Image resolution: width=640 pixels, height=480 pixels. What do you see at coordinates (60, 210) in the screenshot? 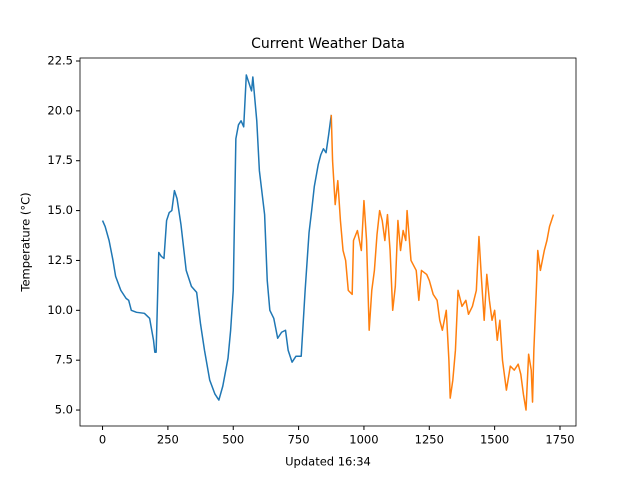
I see `y-tick-label: 15.0` at bounding box center [60, 210].